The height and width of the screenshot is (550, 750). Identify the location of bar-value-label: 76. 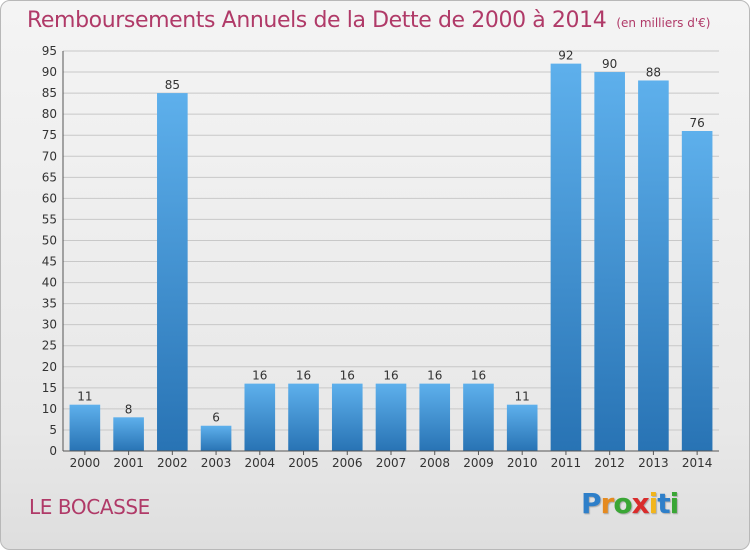
(696, 123).